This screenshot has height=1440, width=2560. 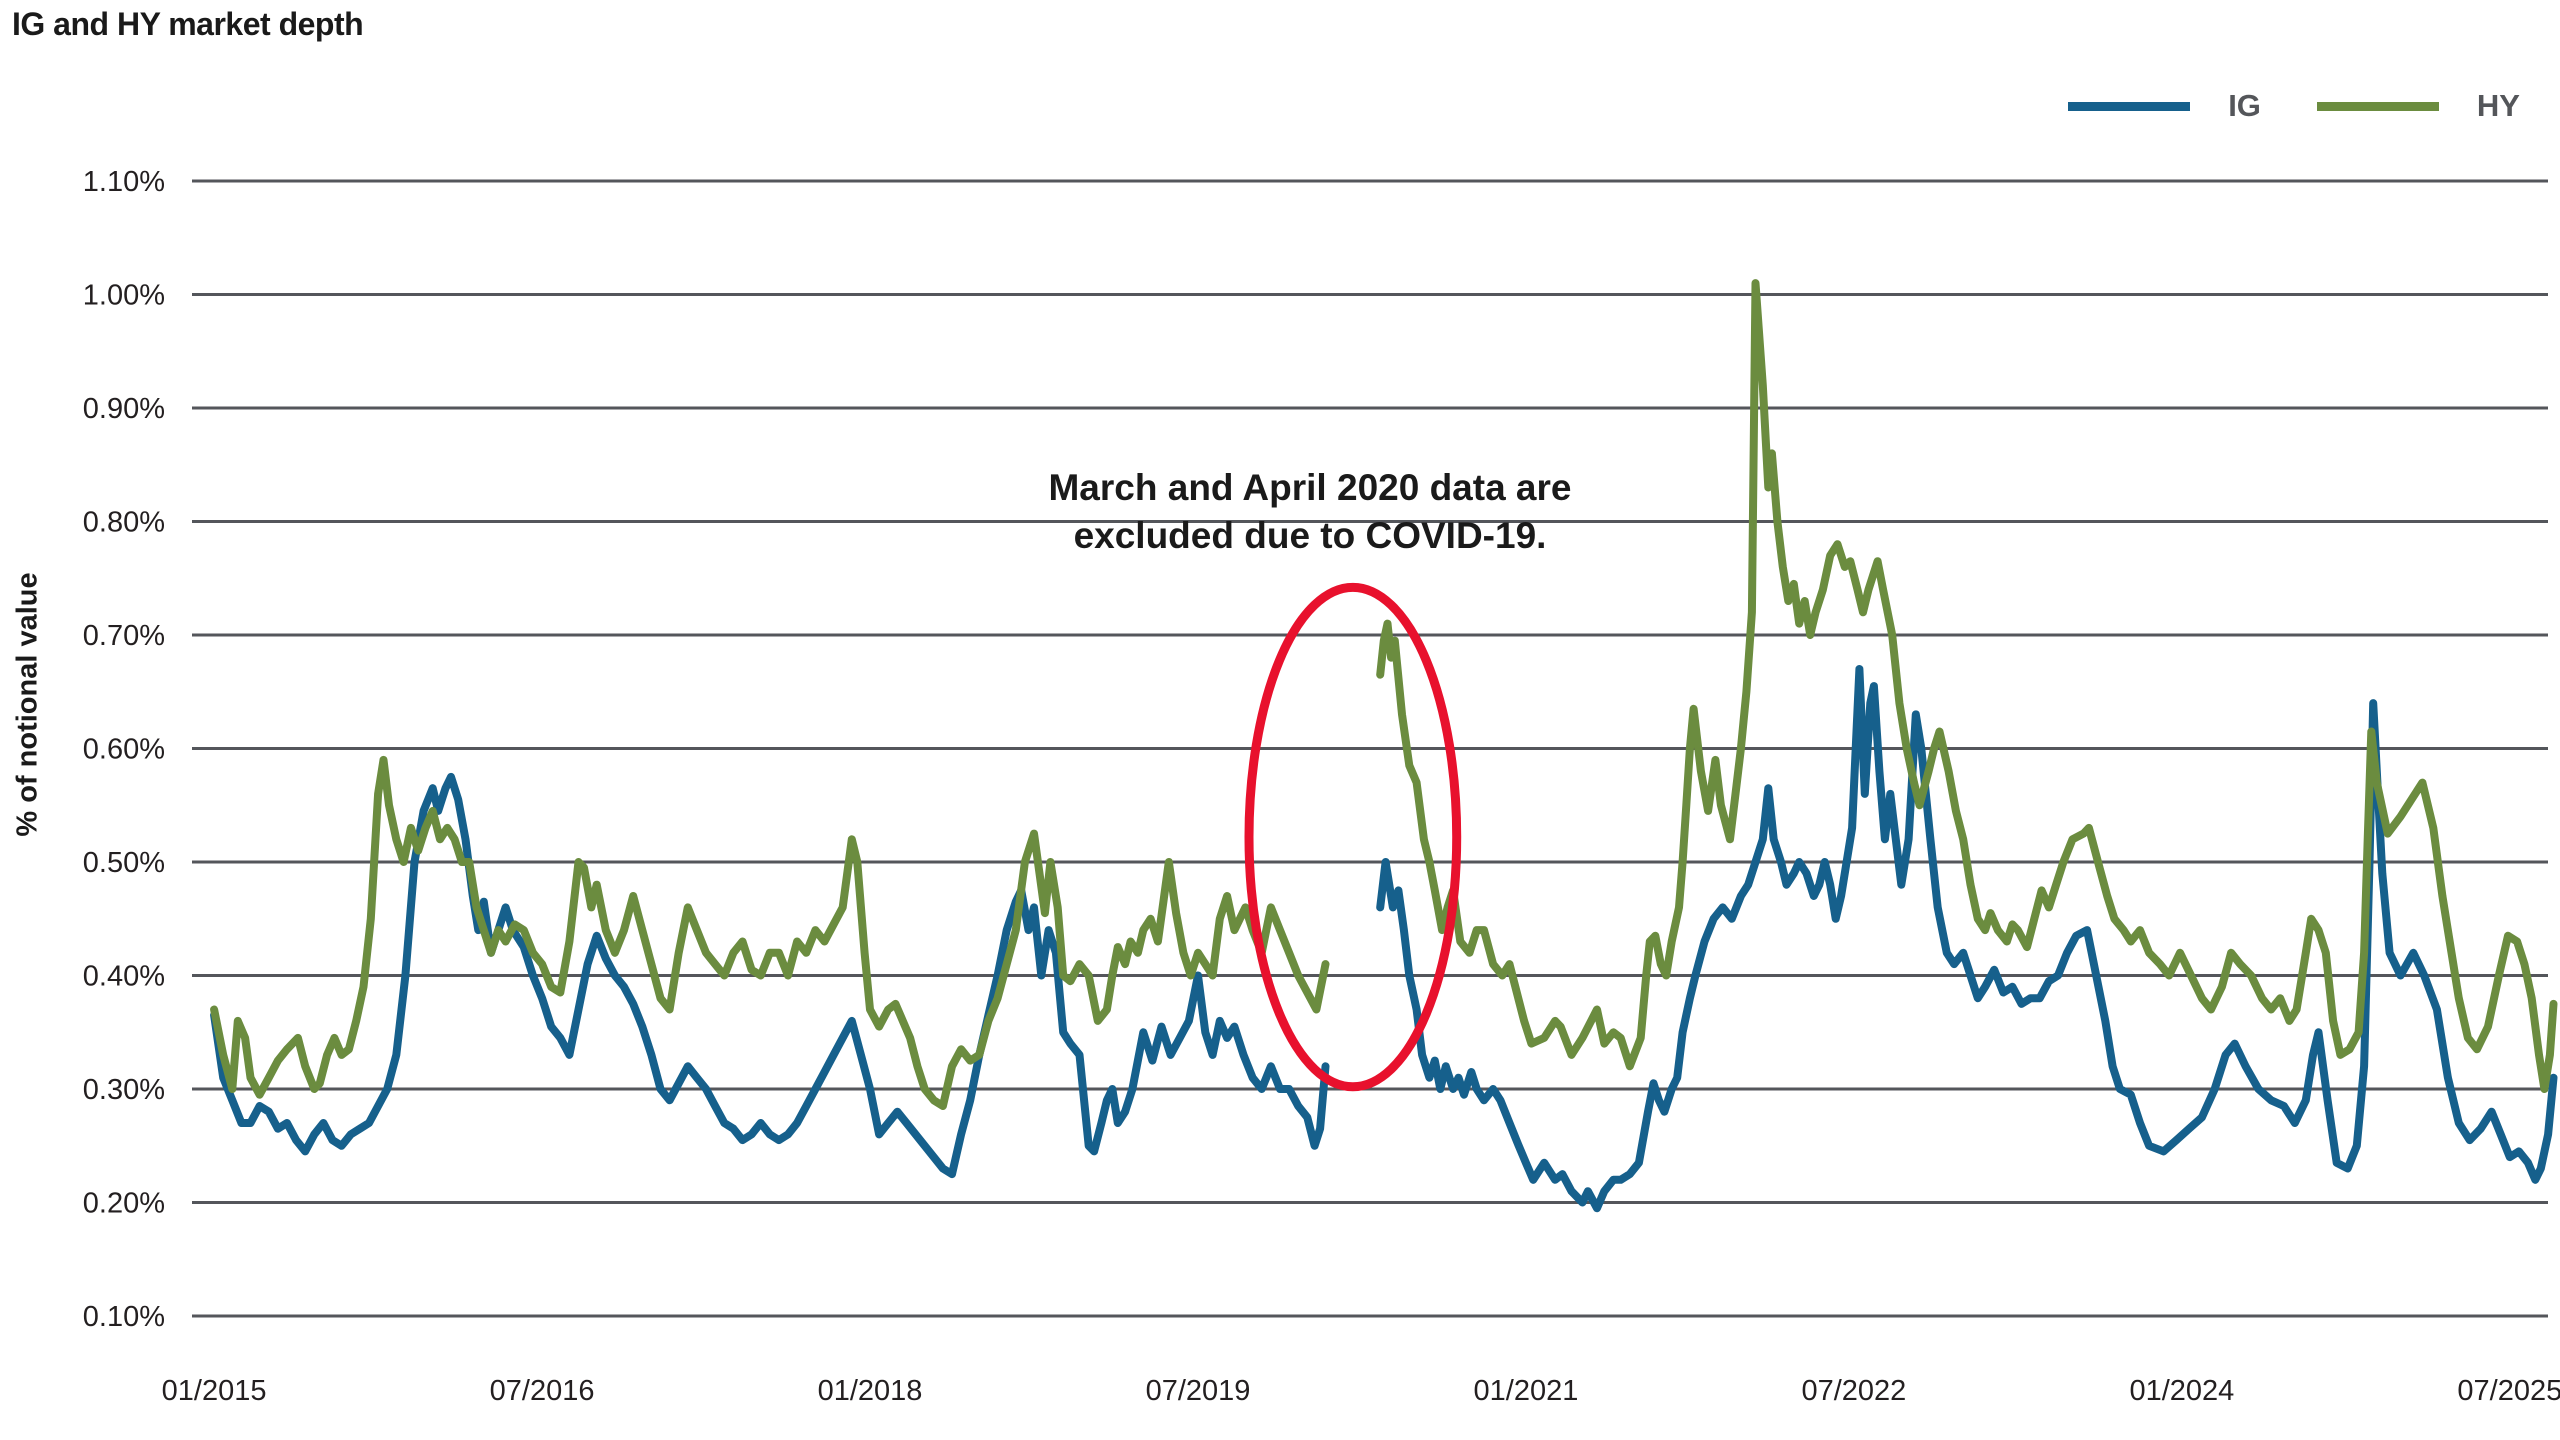 What do you see at coordinates (2129, 106) in the screenshot?
I see `ig-line-swatch` at bounding box center [2129, 106].